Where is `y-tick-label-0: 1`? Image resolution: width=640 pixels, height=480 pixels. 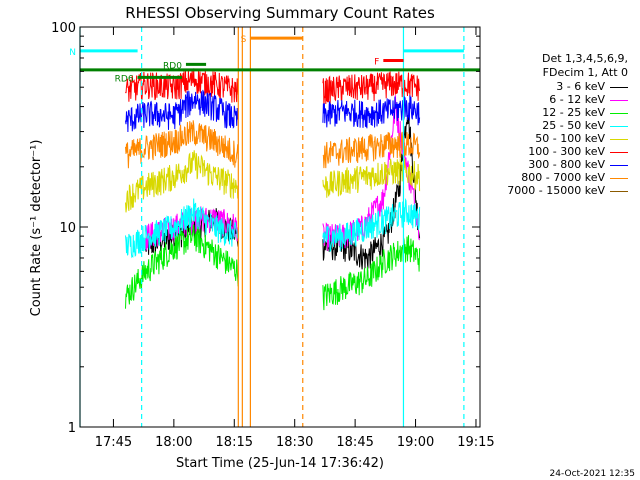 y-tick-label-0: 1 is located at coordinates (72, 428).